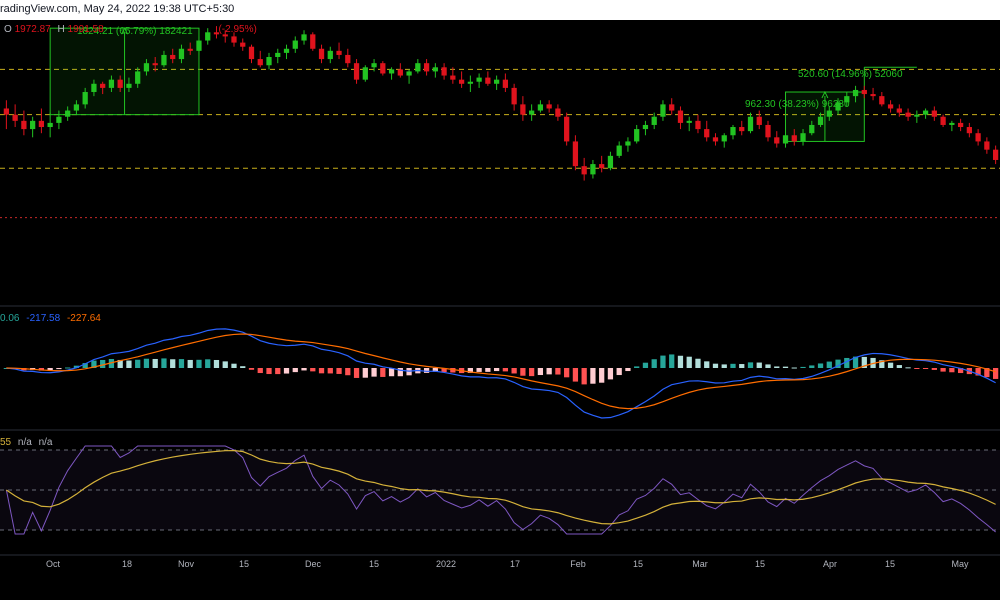 This screenshot has height=600, width=1000. Describe the element at coordinates (53, 564) in the screenshot. I see `x-axis-tick-label: Oct` at that location.